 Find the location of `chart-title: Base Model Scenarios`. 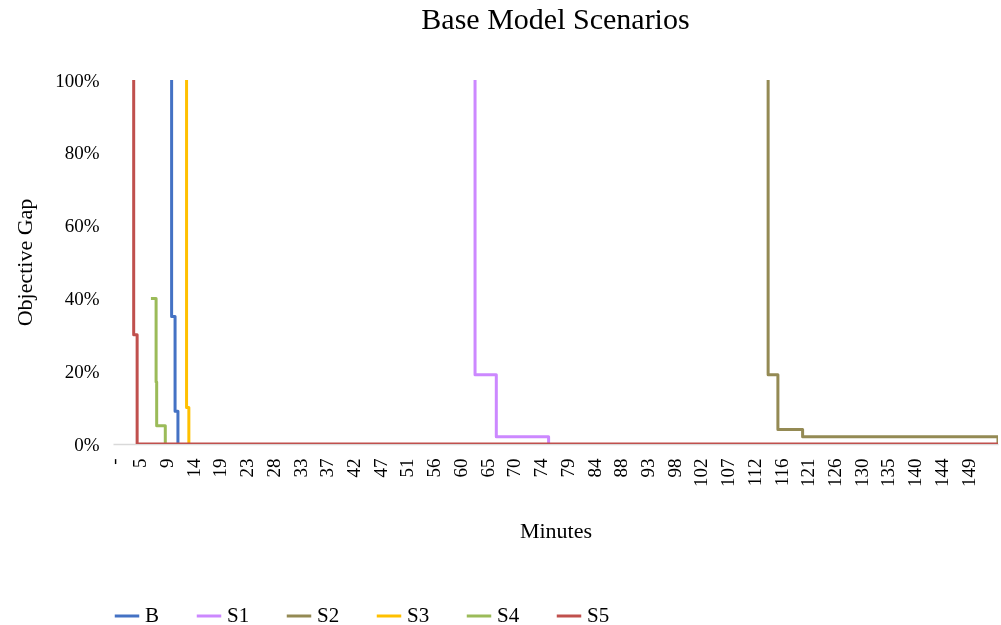

chart-title: Base Model Scenarios is located at coordinates (555, 18).